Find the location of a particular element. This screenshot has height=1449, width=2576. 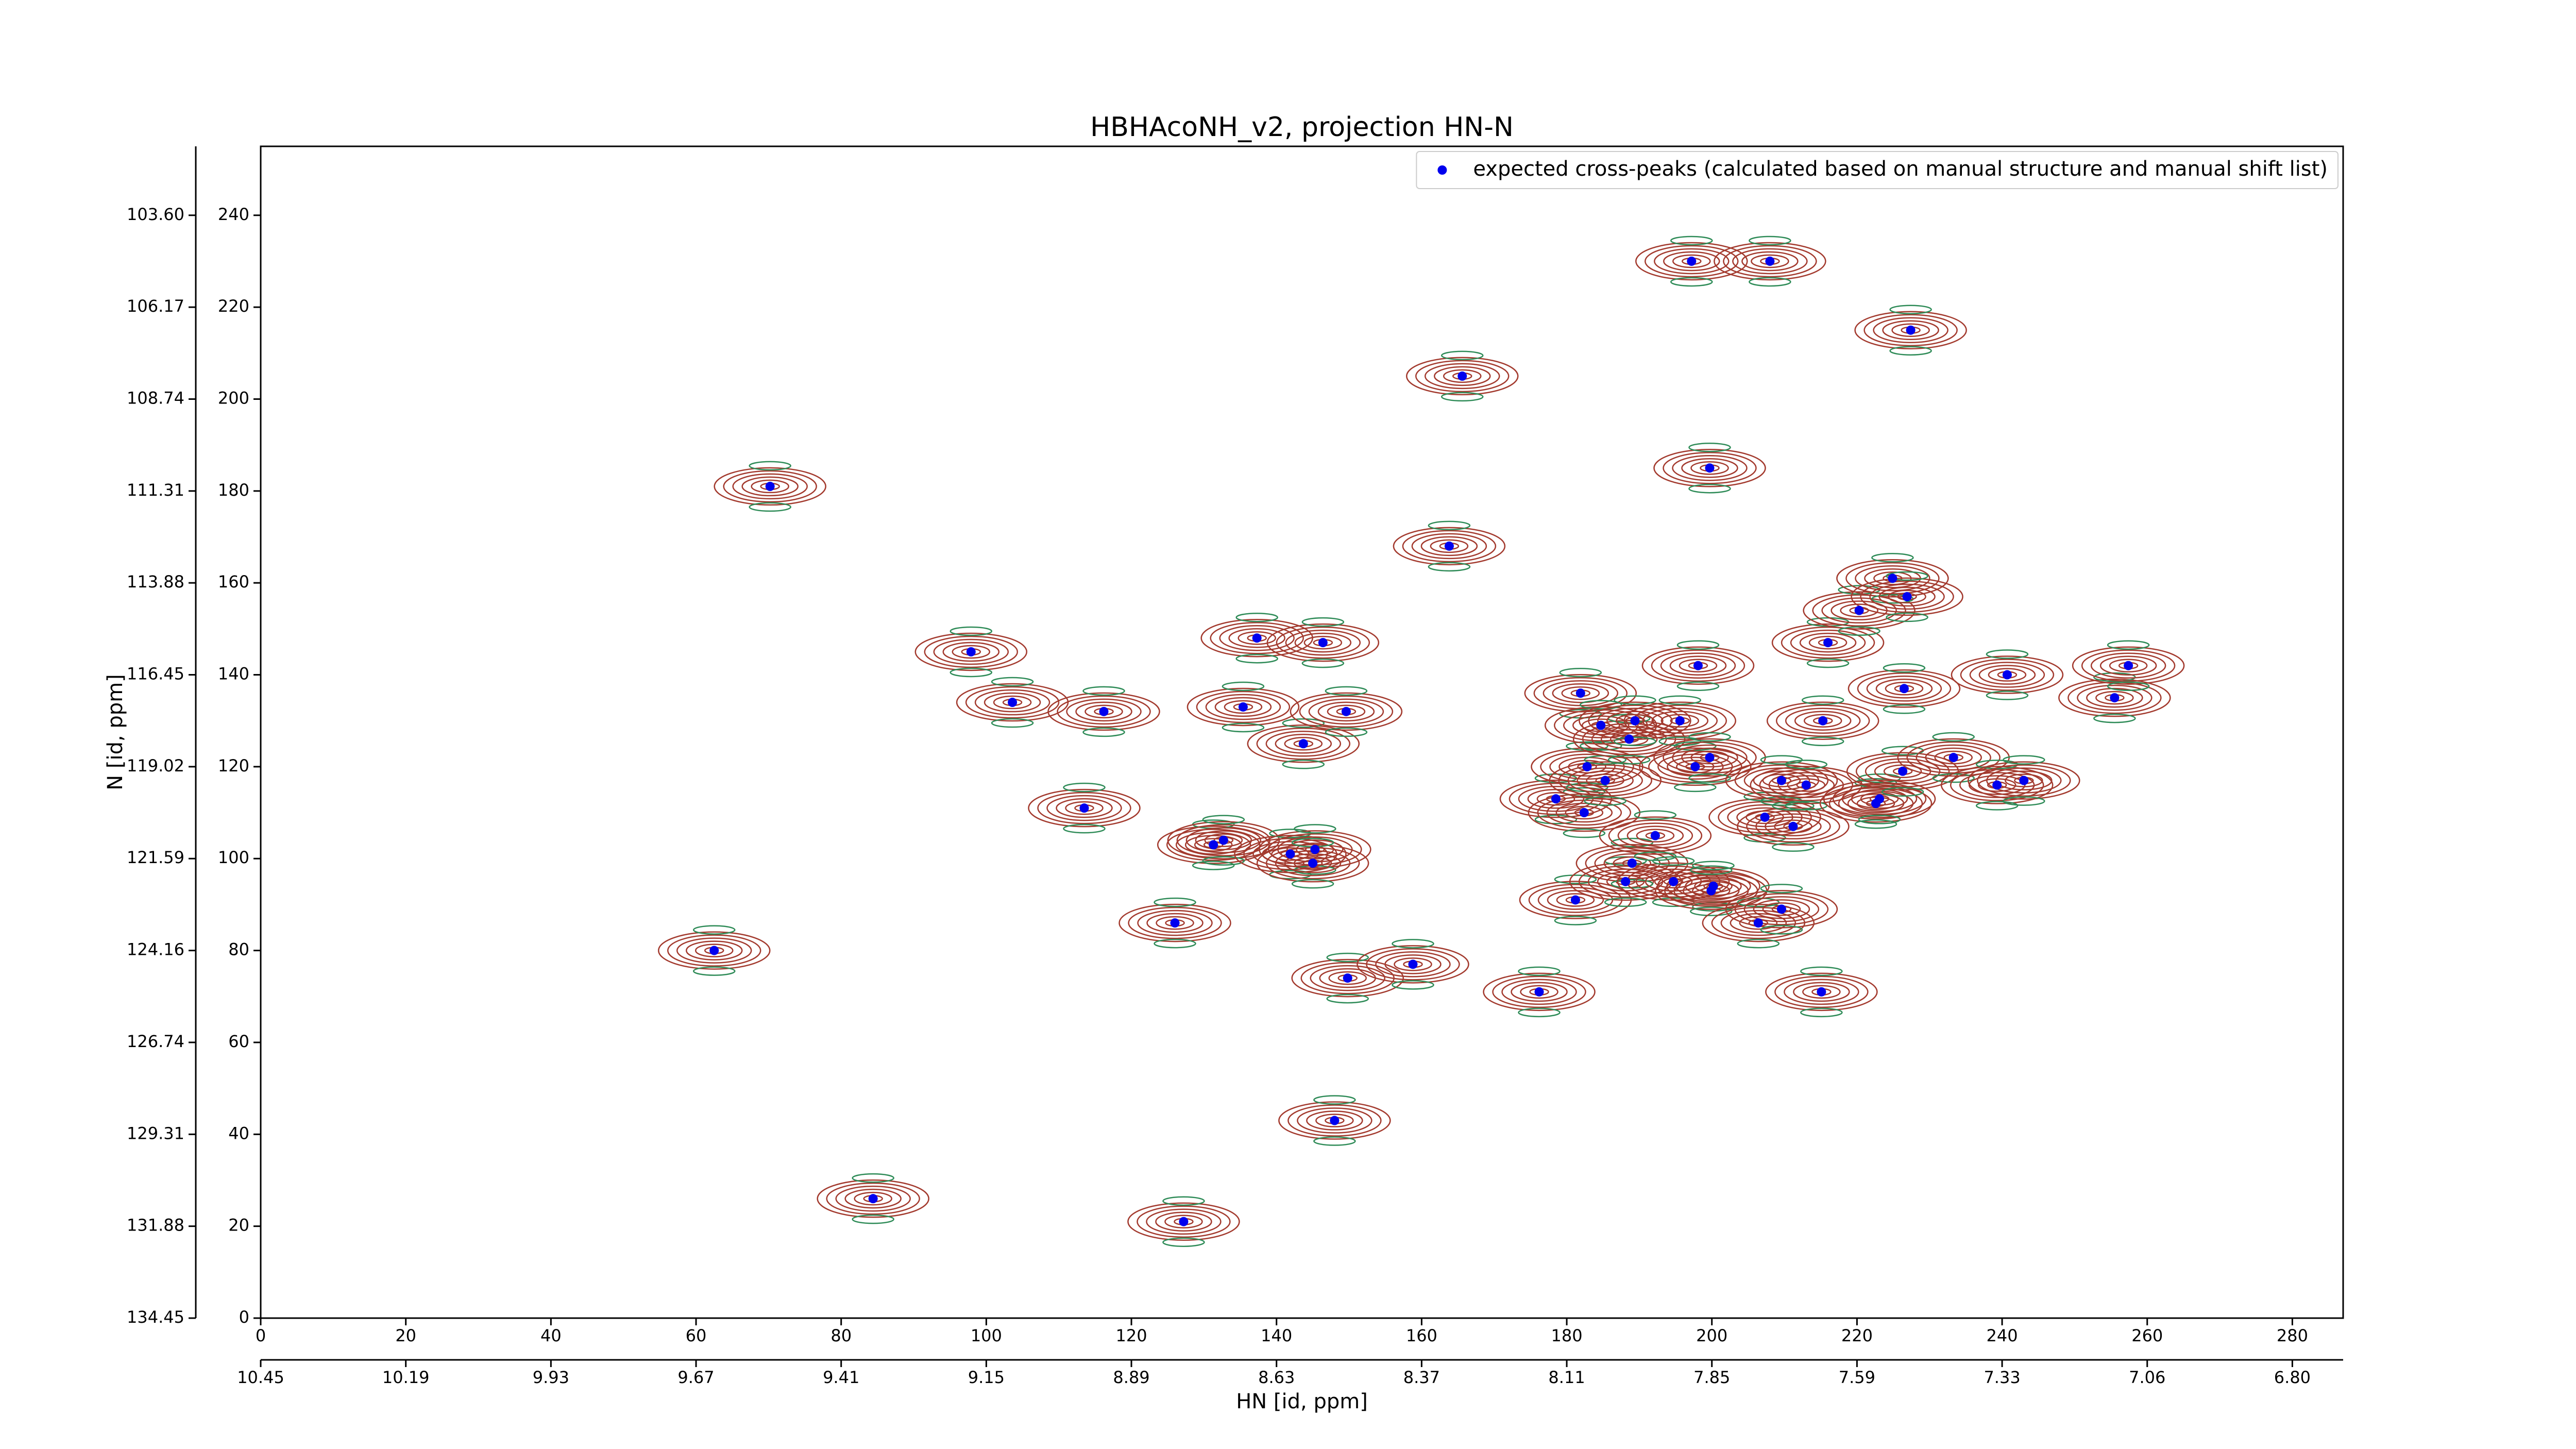

y-tick-label: 160 is located at coordinates (233, 582).